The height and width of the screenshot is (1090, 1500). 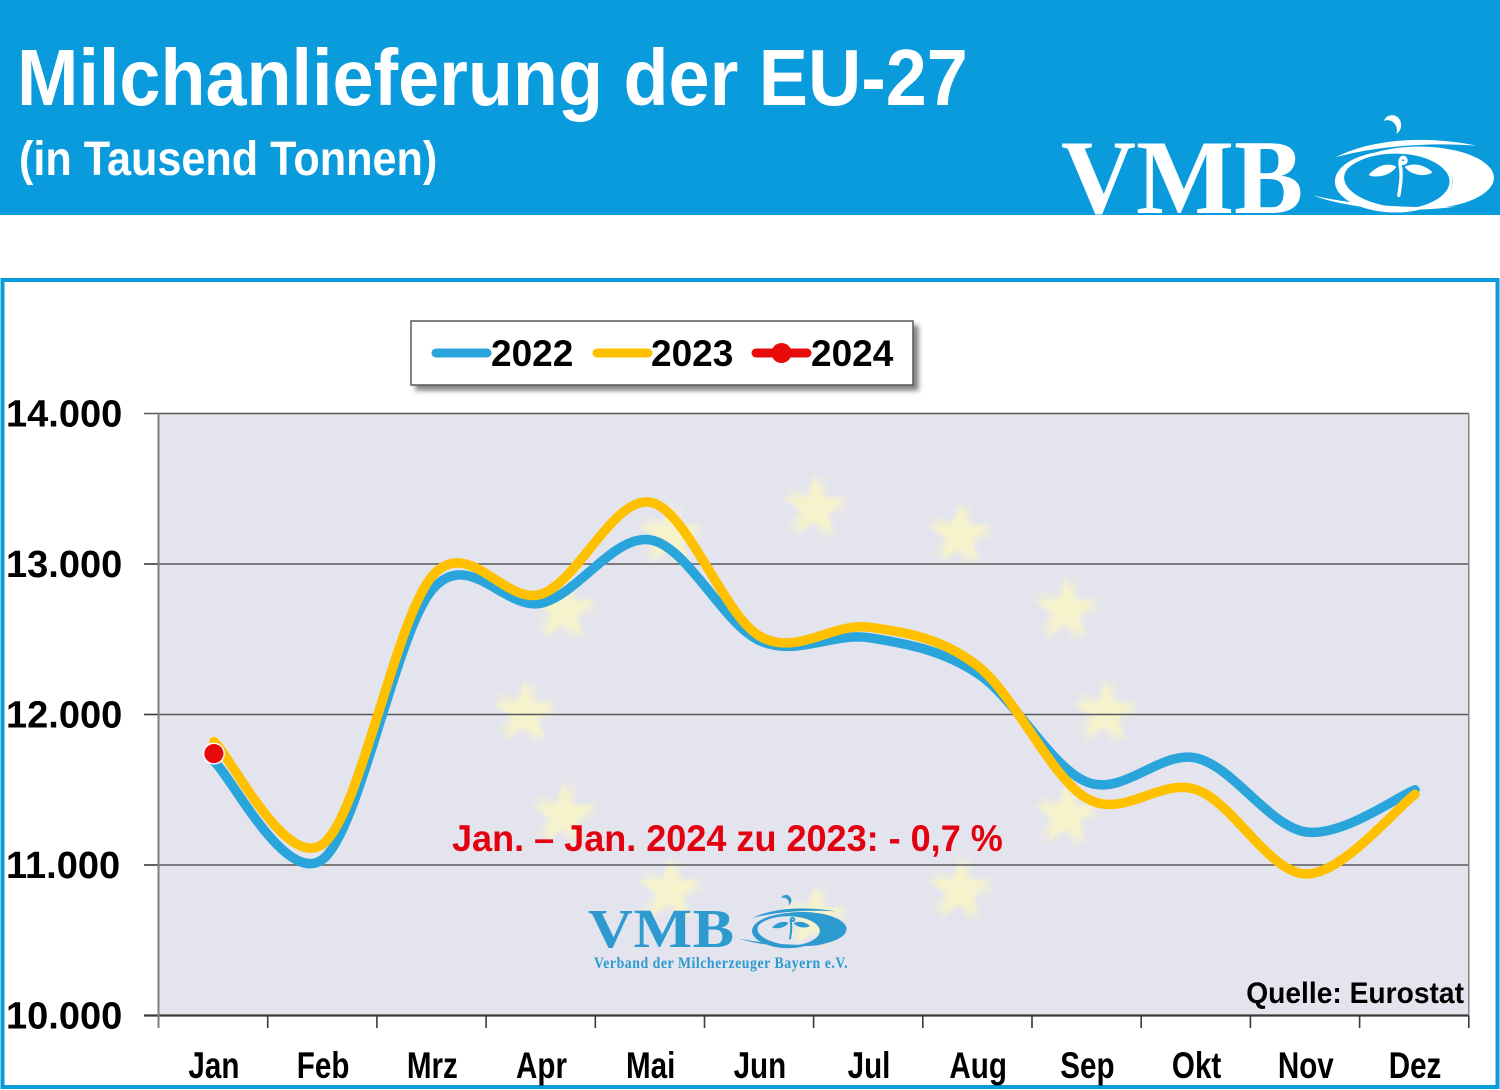 I want to click on svg-text: Mai, so click(x=650, y=1066).